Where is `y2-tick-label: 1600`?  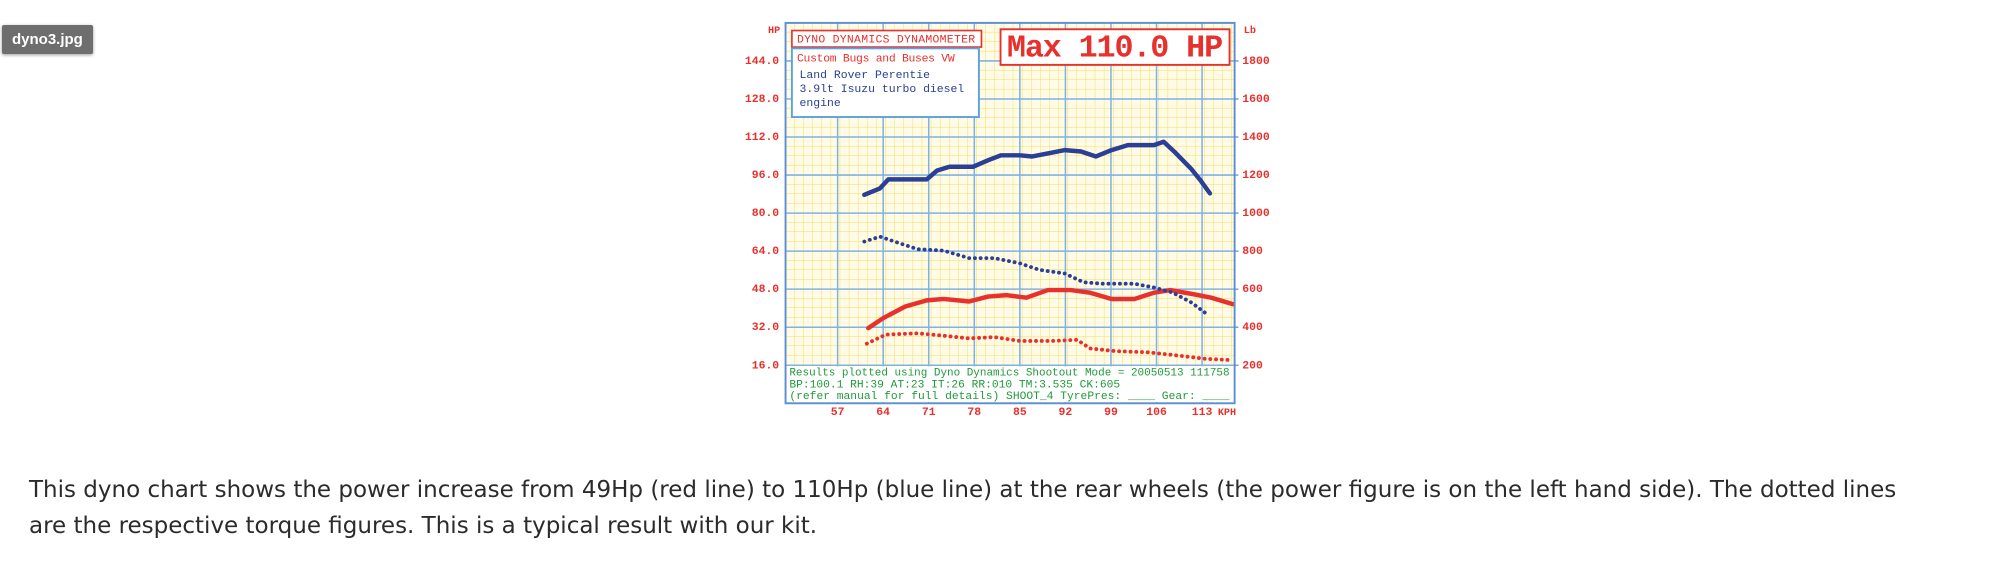
y2-tick-label: 1600 is located at coordinates (1256, 99).